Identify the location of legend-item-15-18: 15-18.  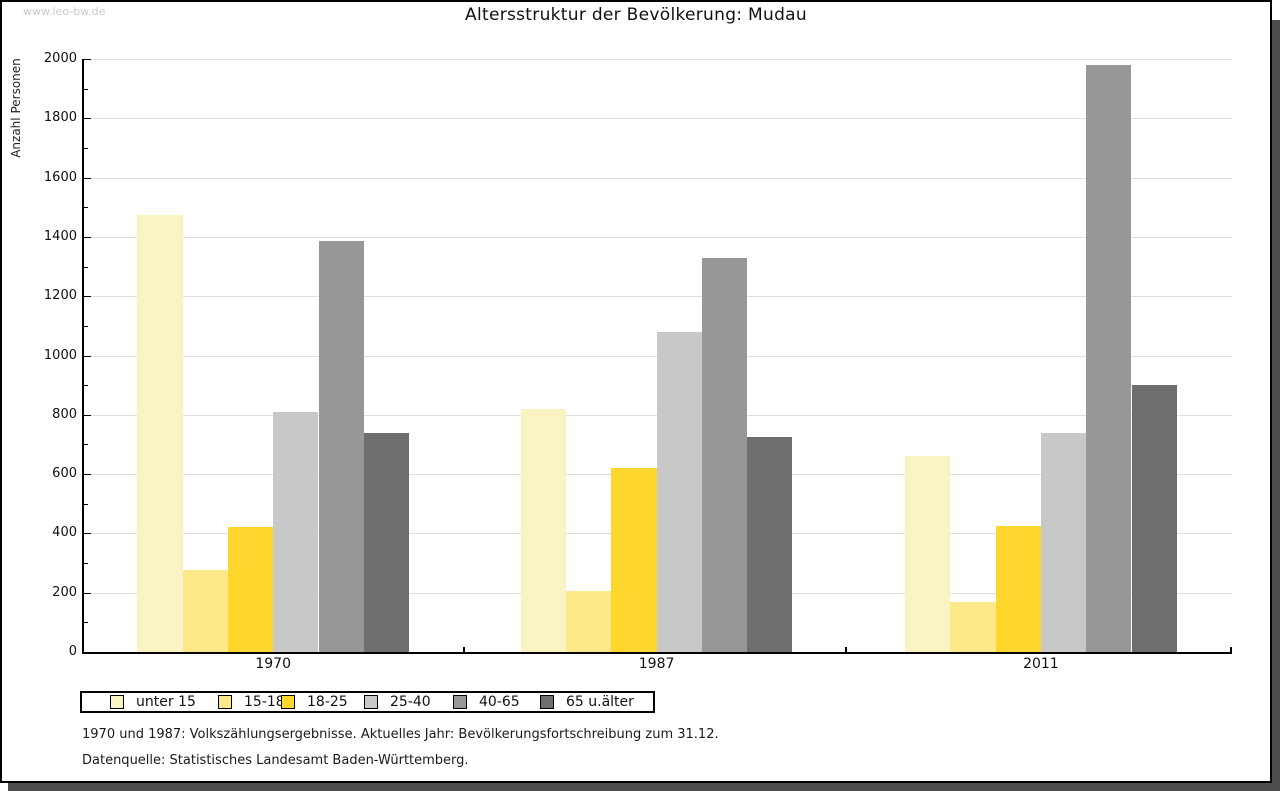
(251, 702).